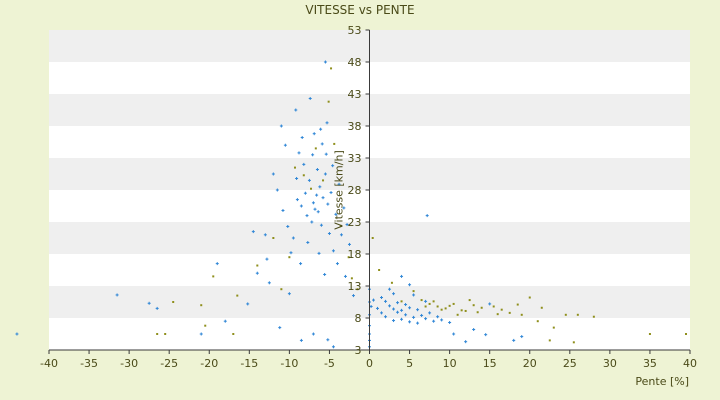  Describe the element at coordinates (359, 10) in the screenshot. I see `chart-title: VITESSE vs PENTE` at that location.